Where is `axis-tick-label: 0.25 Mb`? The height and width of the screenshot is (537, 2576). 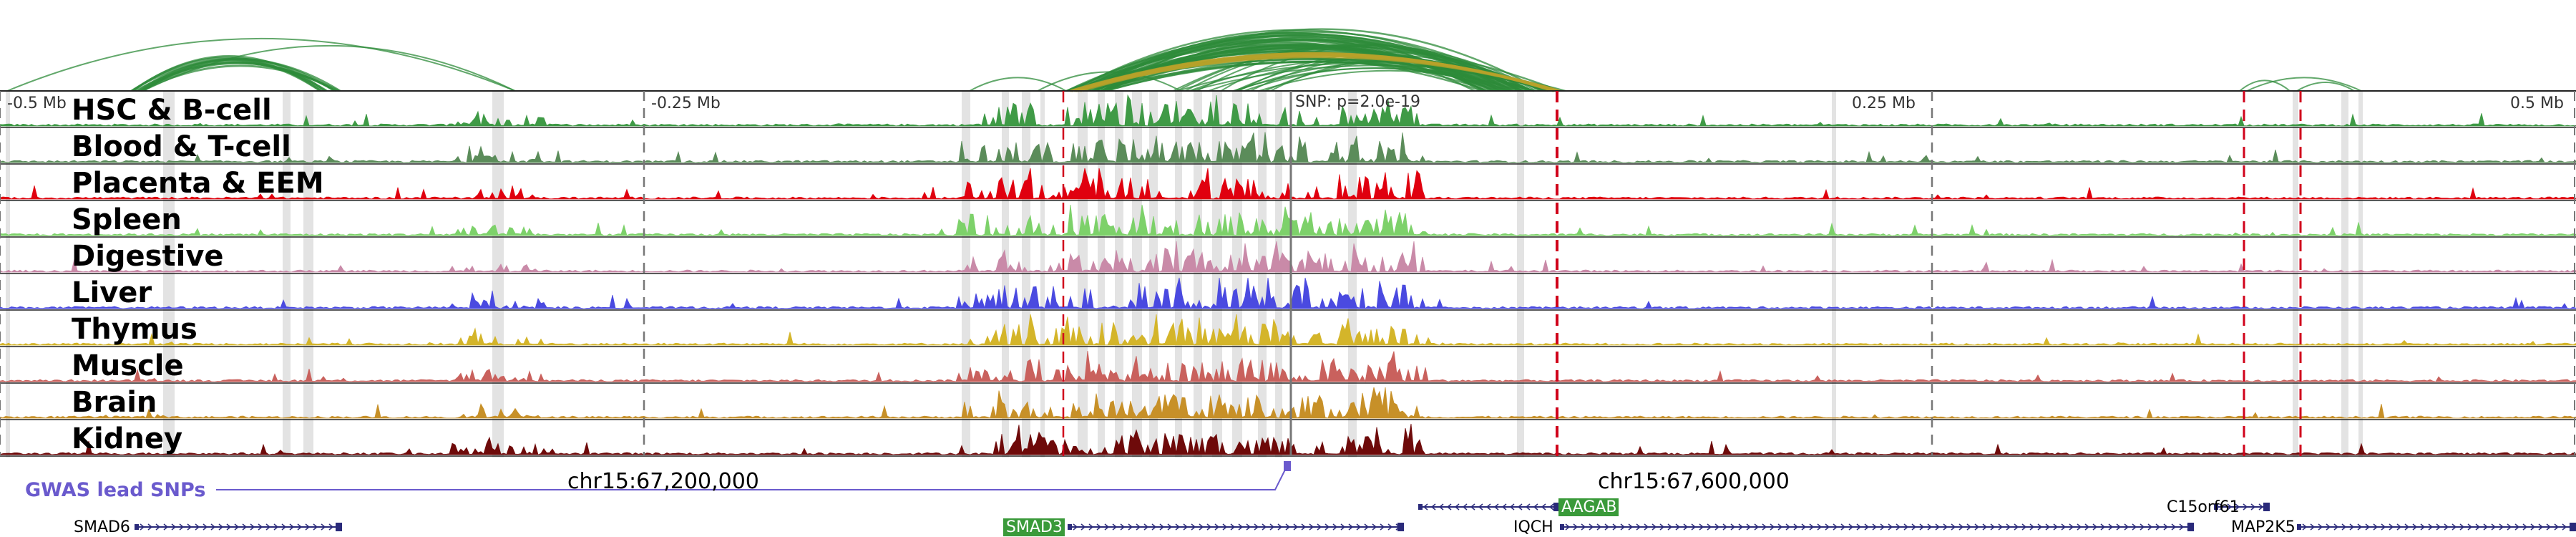
axis-tick-label: 0.25 Mb is located at coordinates (1884, 103).